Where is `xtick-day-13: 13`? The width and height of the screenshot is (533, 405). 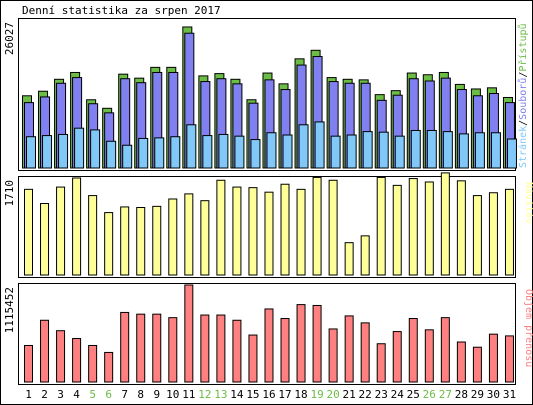 xtick-day-13: 13 is located at coordinates (220, 394).